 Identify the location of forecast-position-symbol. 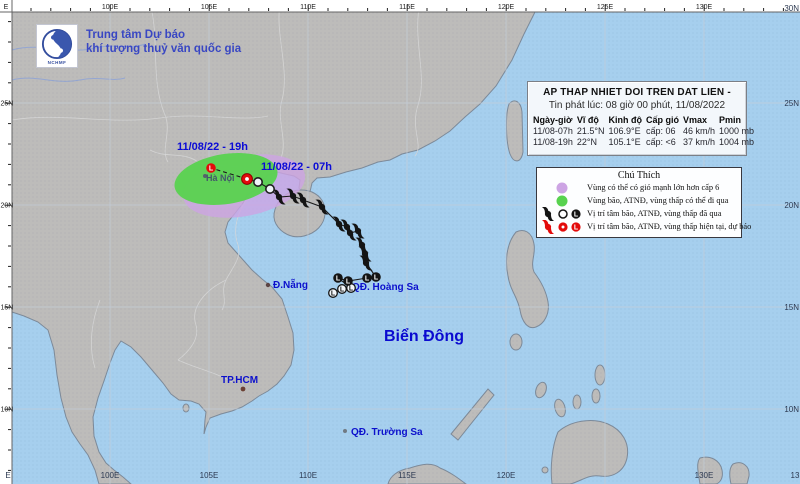
(211, 168).